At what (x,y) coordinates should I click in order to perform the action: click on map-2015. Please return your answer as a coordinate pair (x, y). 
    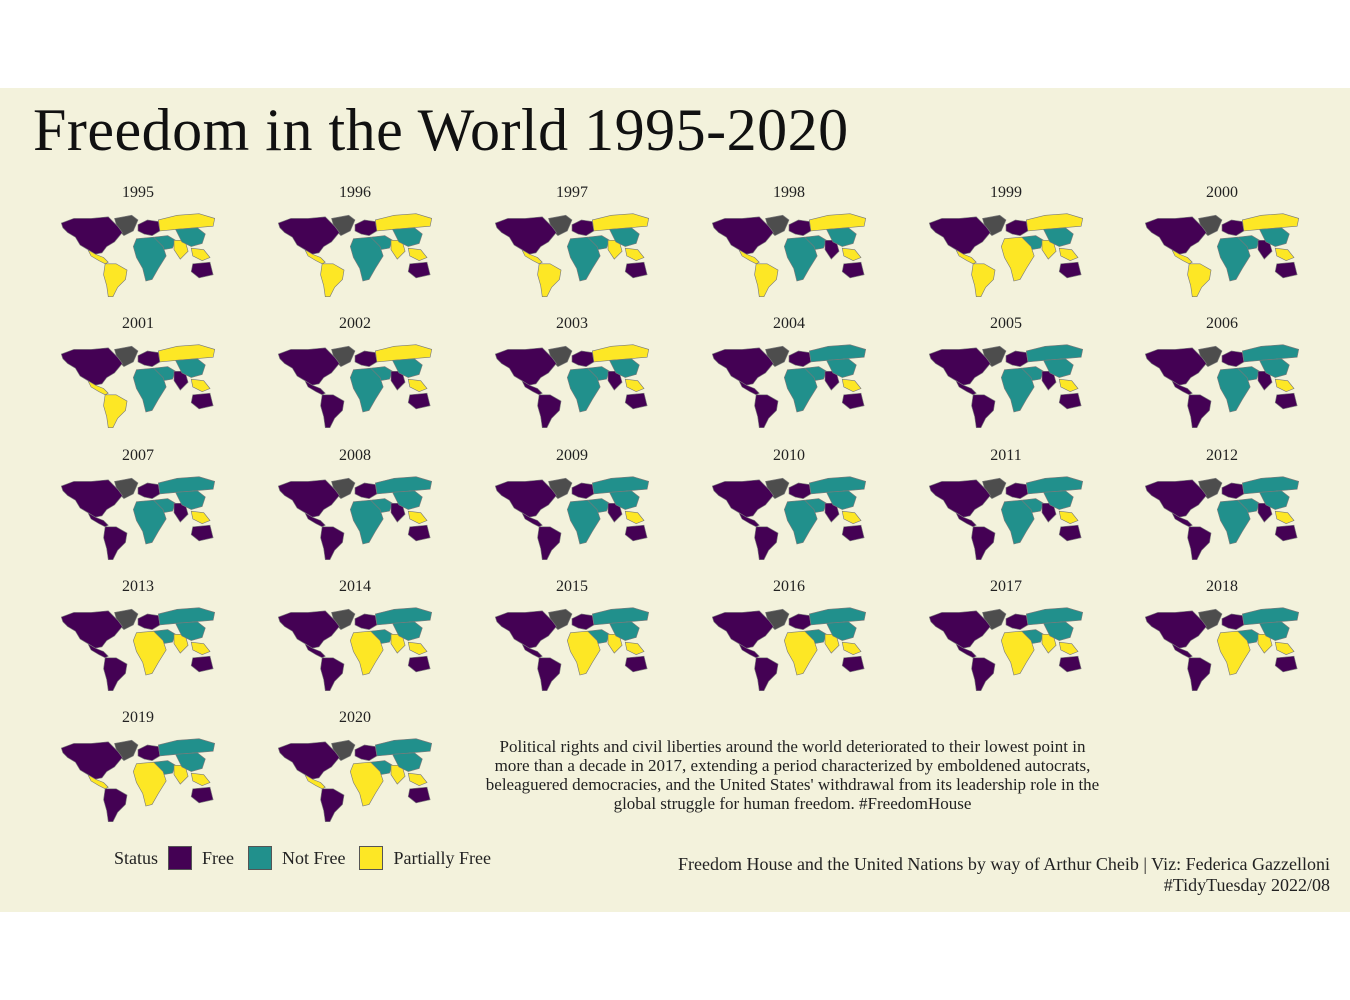
    Looking at the image, I should click on (572, 649).